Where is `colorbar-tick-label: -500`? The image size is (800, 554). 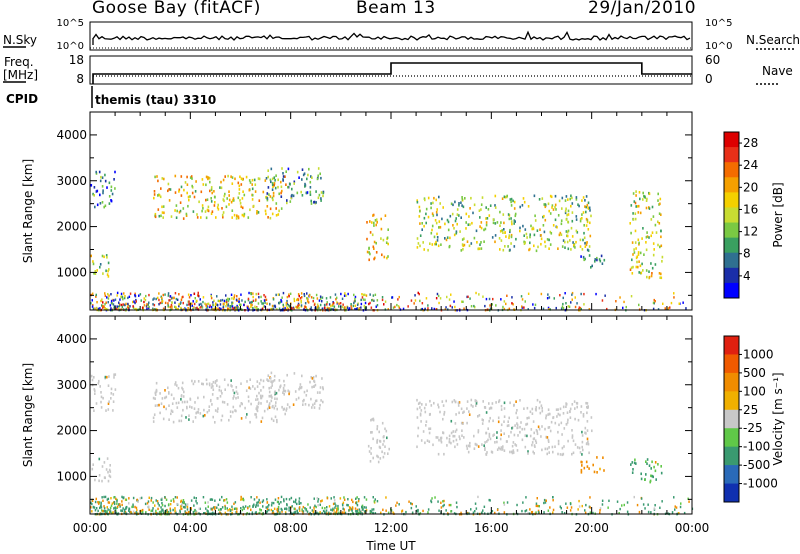 colorbar-tick-label: -500 is located at coordinates (756, 465).